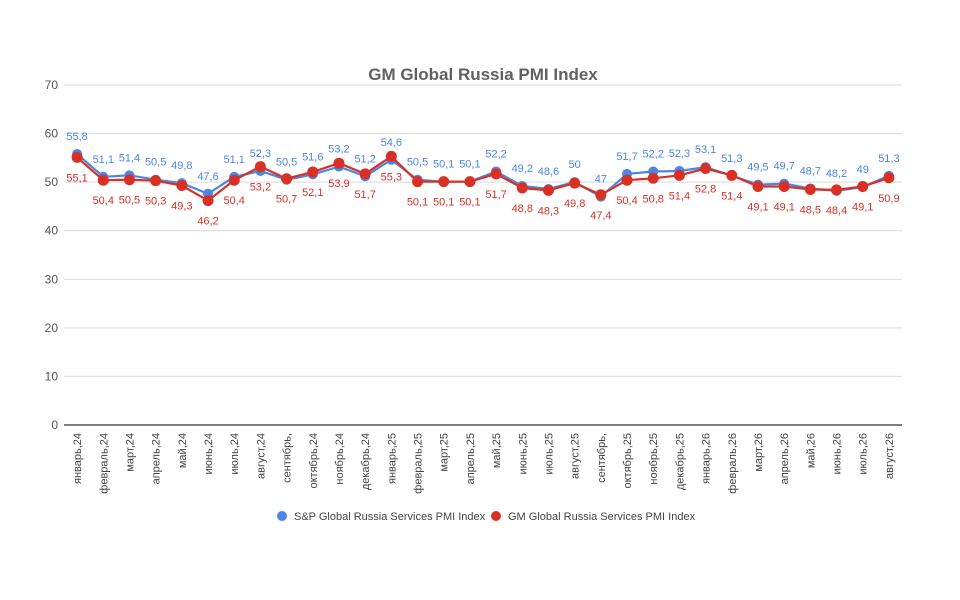  Describe the element at coordinates (757, 168) in the screenshot. I see `data-label: 49,5` at that location.